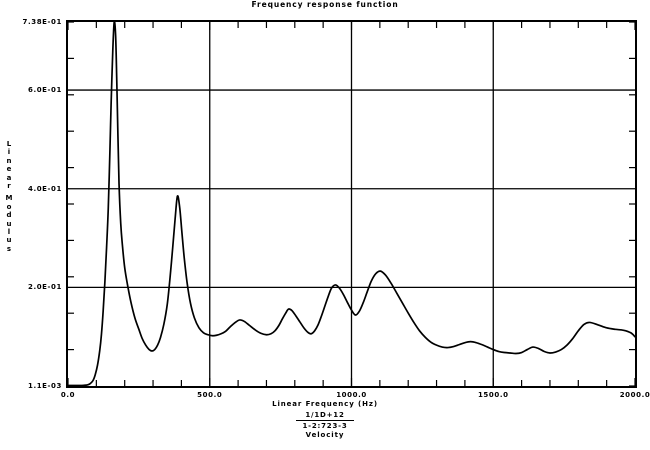 Image resolution: width=650 pixels, height=450 pixels. Describe the element at coordinates (44, 287) in the screenshot. I see `y-tick-label: 2.0E-01` at that location.